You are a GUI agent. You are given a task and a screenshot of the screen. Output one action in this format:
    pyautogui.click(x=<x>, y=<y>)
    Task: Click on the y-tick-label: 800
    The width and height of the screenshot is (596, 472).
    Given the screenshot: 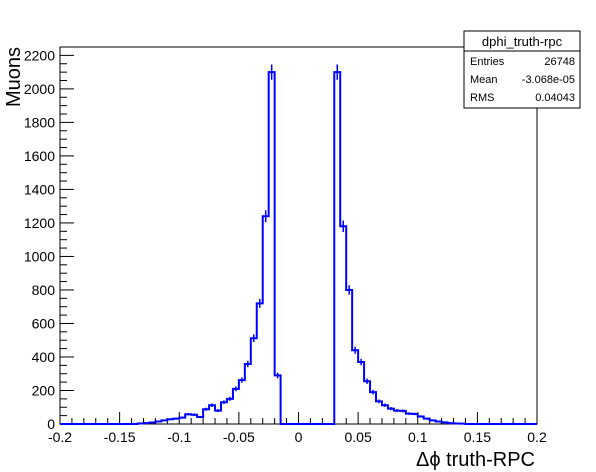 What is the action you would take?
    pyautogui.click(x=44, y=290)
    